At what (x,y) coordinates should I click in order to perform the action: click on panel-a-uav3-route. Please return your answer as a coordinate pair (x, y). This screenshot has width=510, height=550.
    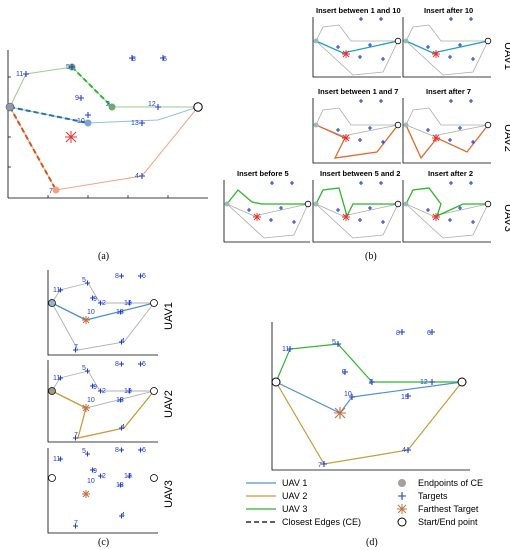
    Looking at the image, I should click on (103, 87).